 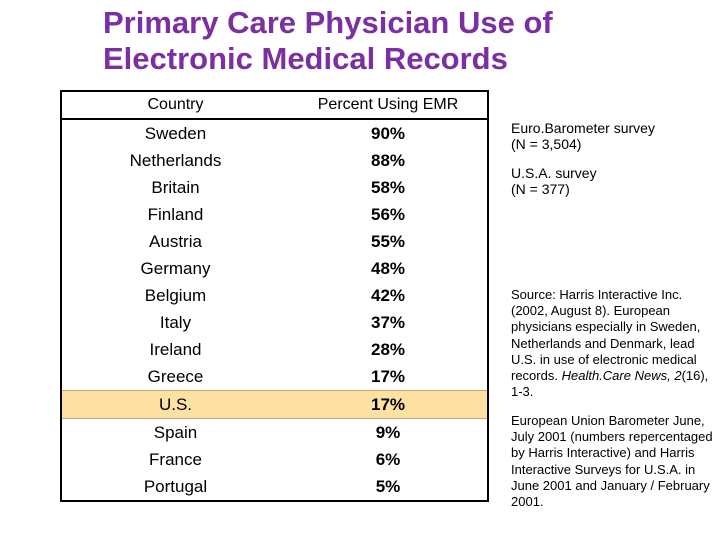 What do you see at coordinates (175, 459) in the screenshot?
I see `country-cell: France` at bounding box center [175, 459].